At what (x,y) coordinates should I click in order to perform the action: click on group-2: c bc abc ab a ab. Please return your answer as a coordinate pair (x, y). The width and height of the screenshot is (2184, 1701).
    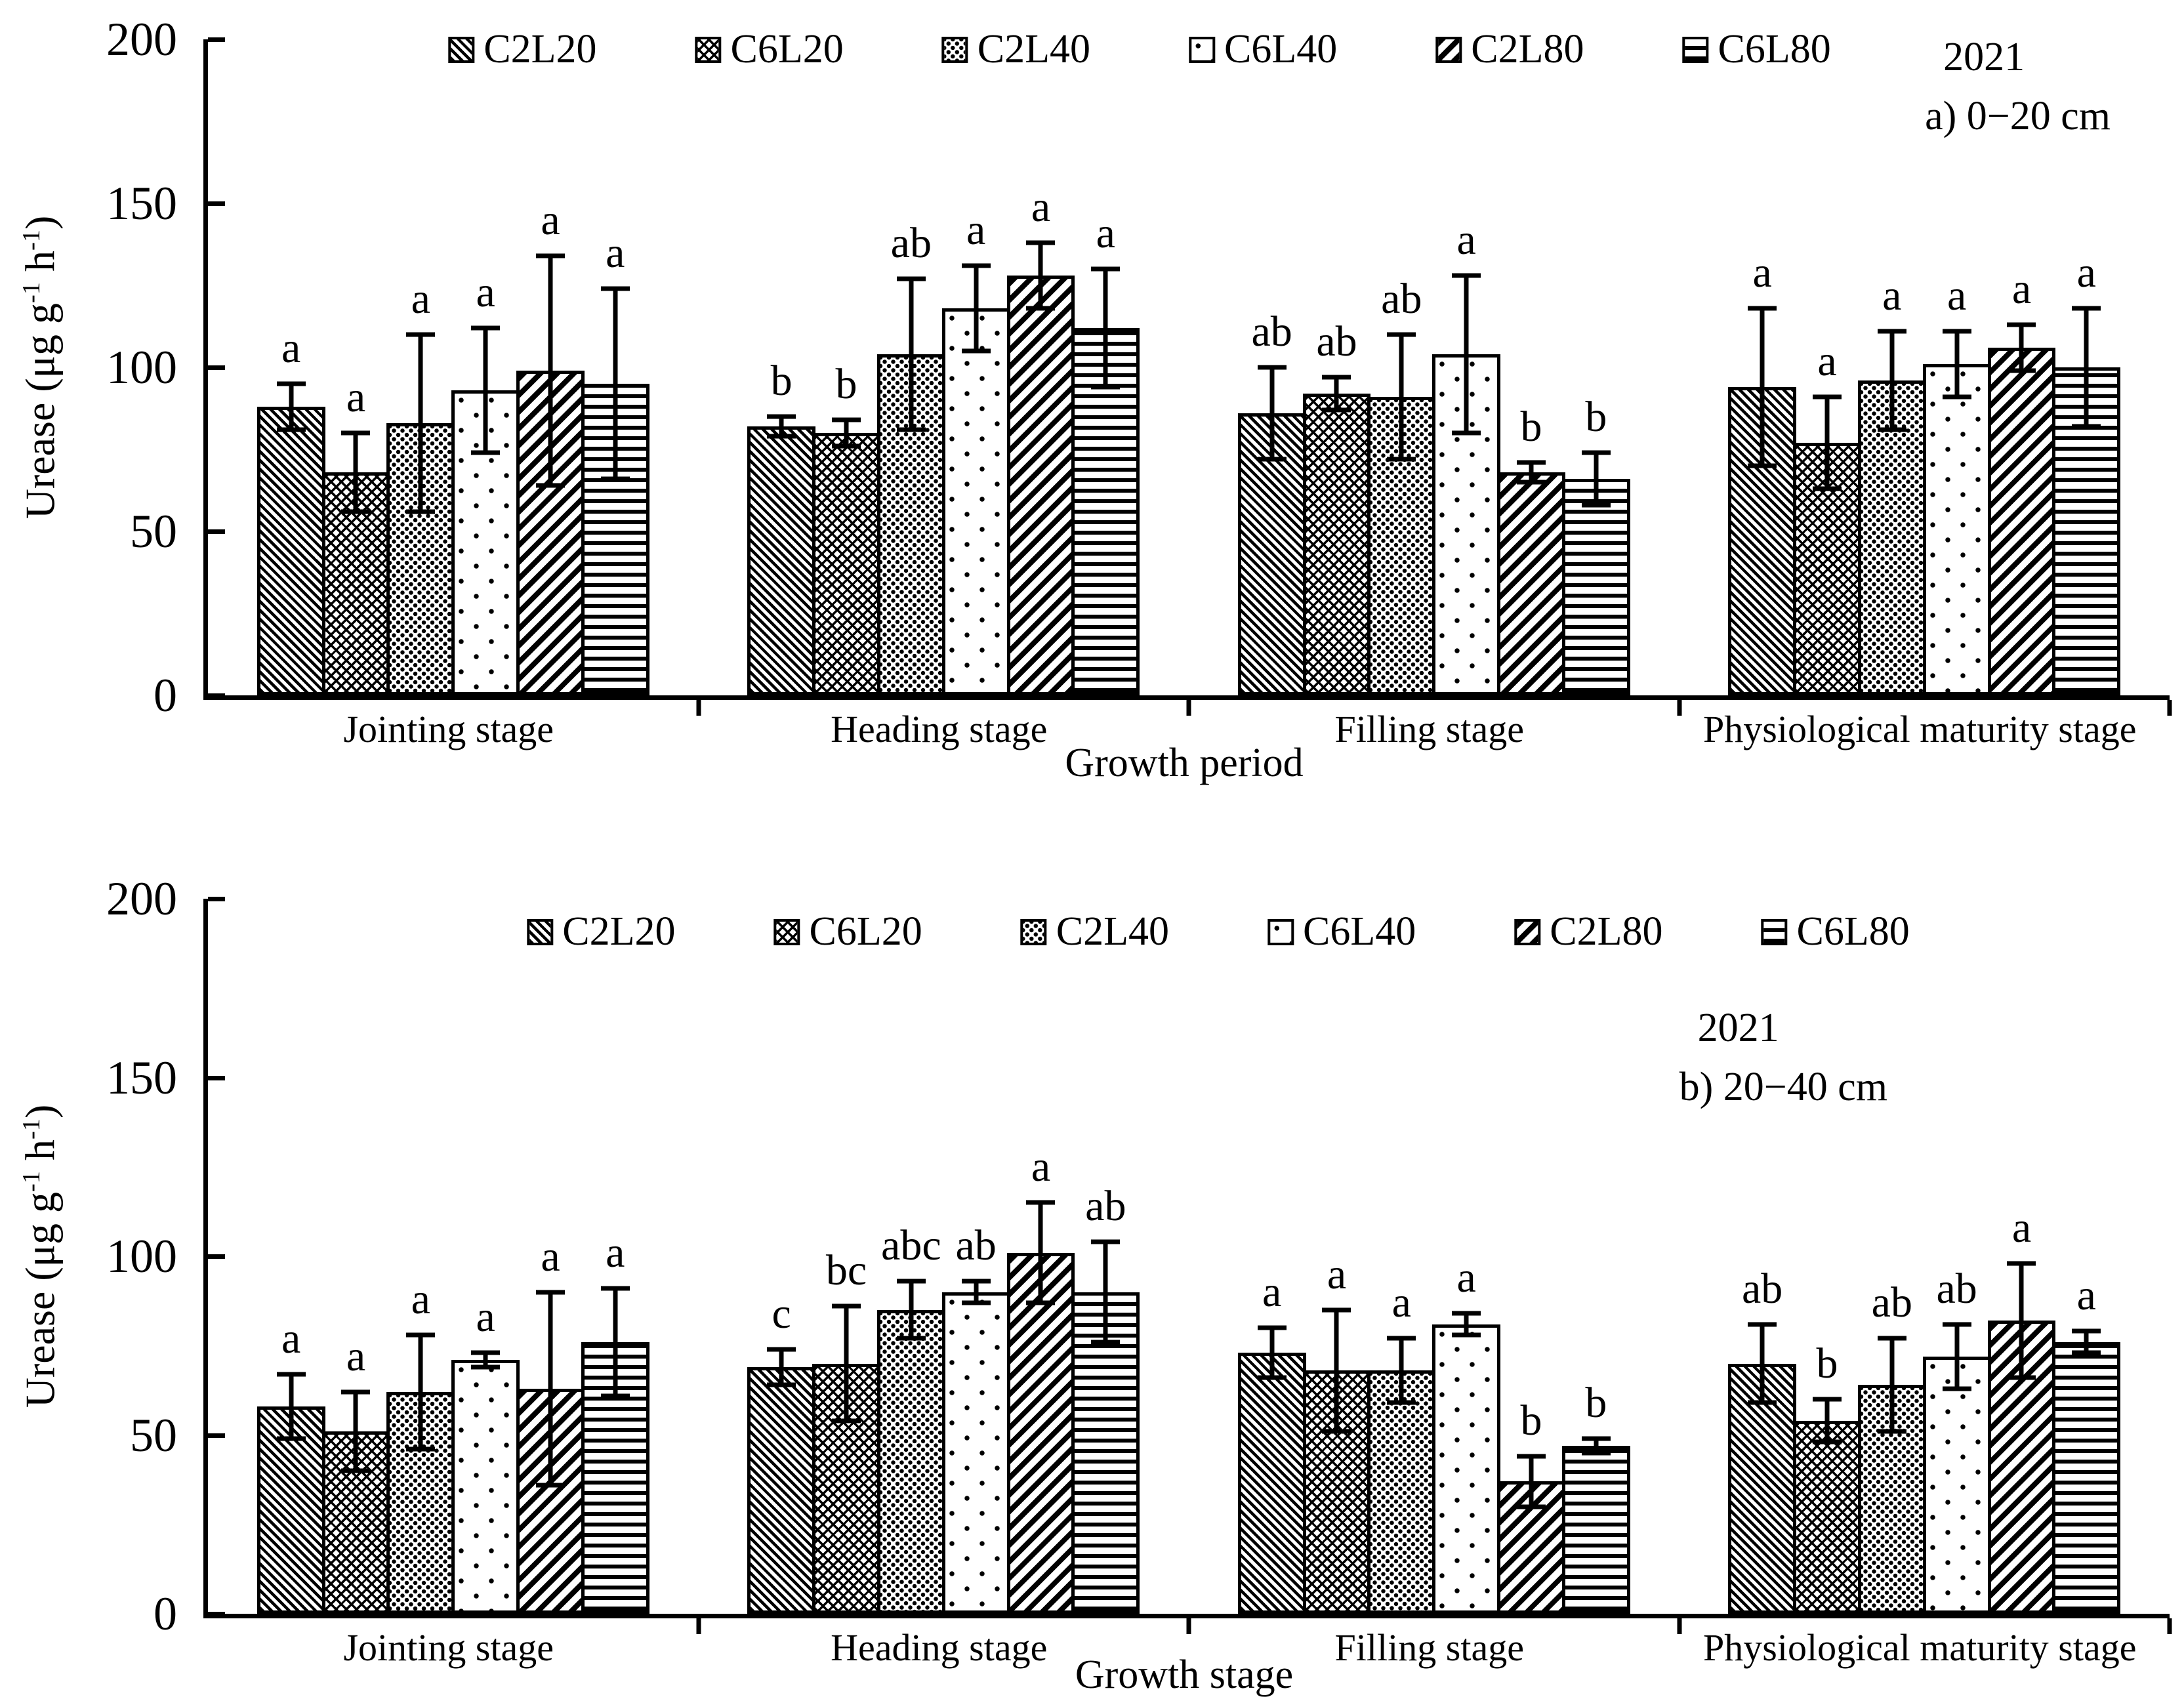
    Looking at the image, I should click on (944, 1256).